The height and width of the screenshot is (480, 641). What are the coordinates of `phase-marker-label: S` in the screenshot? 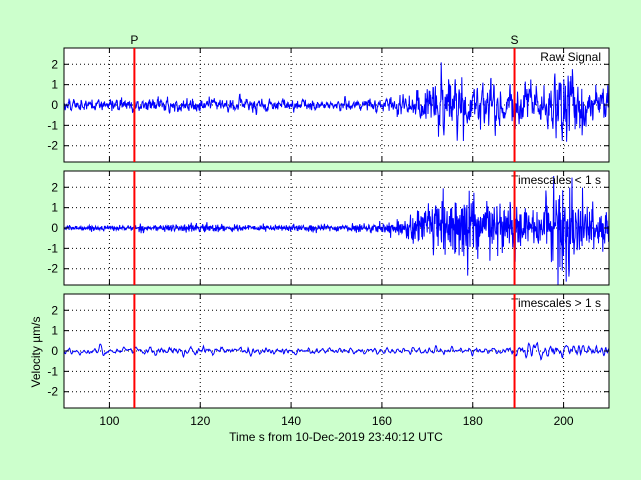 It's located at (515, 40).